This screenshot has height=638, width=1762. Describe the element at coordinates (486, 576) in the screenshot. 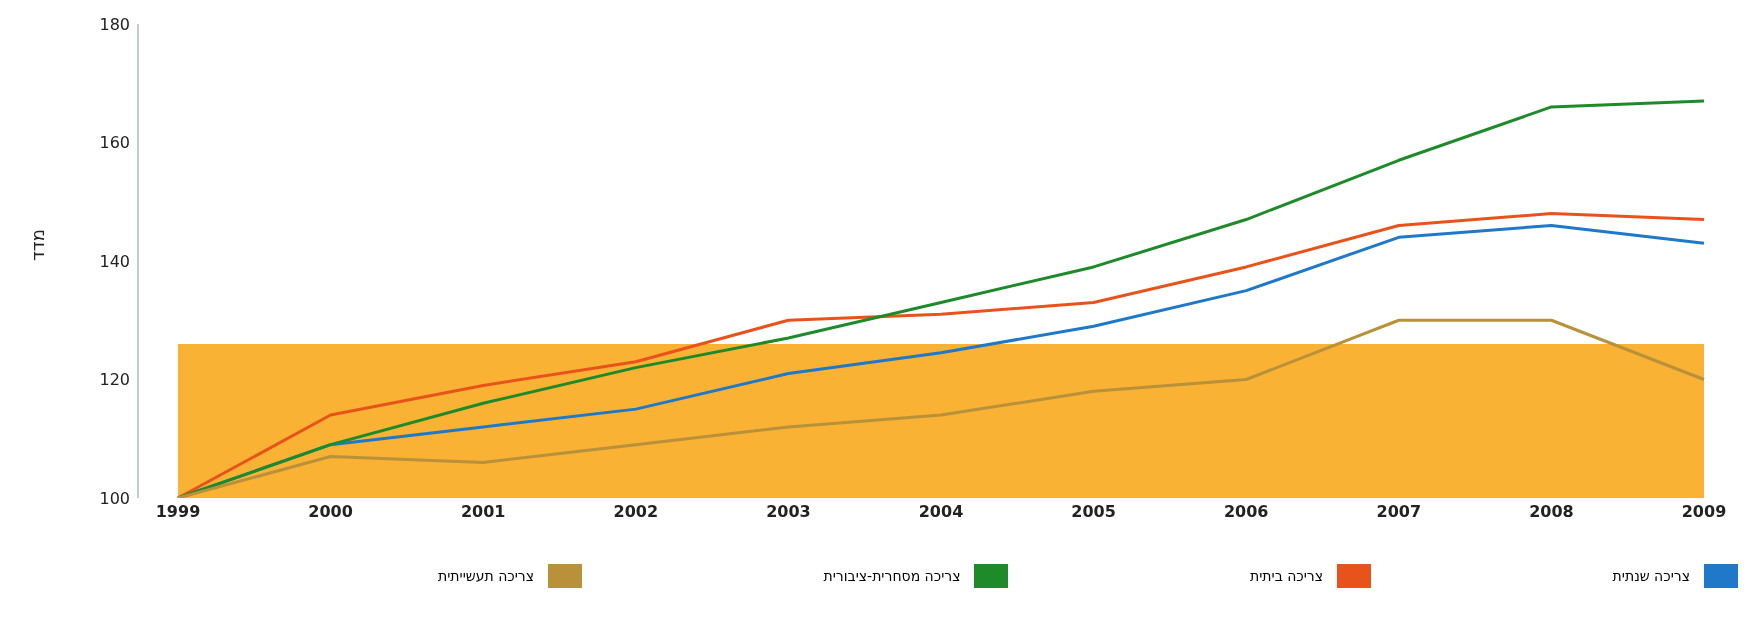

I see `legend-label: צריכה תעשייתית` at that location.